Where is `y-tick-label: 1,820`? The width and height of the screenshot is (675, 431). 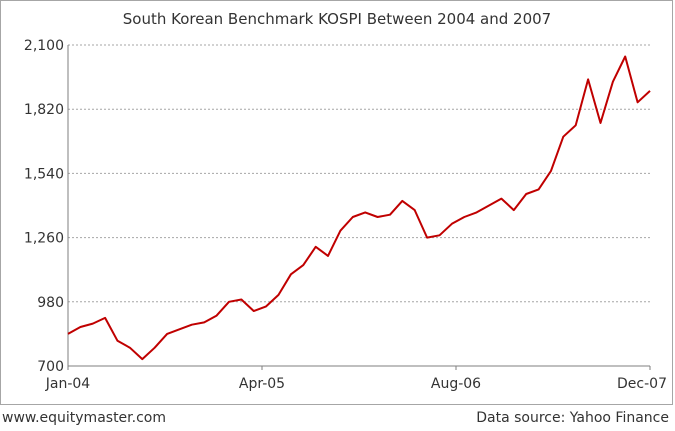
y-tick-label: 1,820 is located at coordinates (44, 110).